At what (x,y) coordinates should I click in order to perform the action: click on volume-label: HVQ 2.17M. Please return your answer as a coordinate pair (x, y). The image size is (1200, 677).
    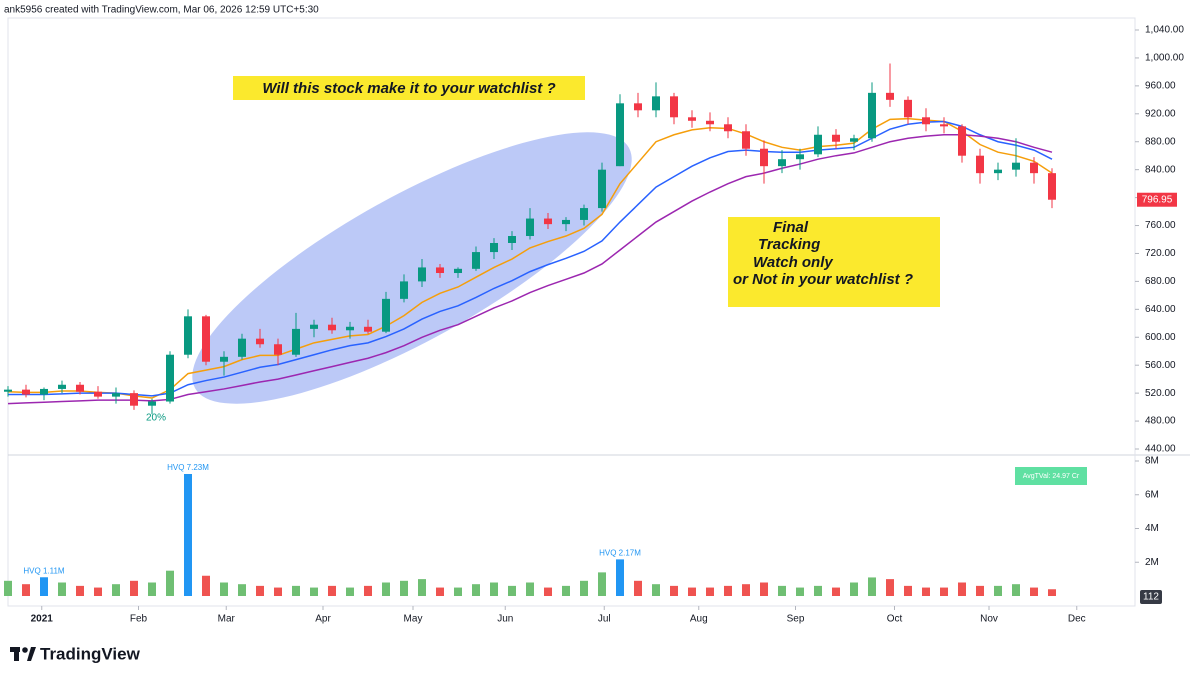
    Looking at the image, I should click on (620, 552).